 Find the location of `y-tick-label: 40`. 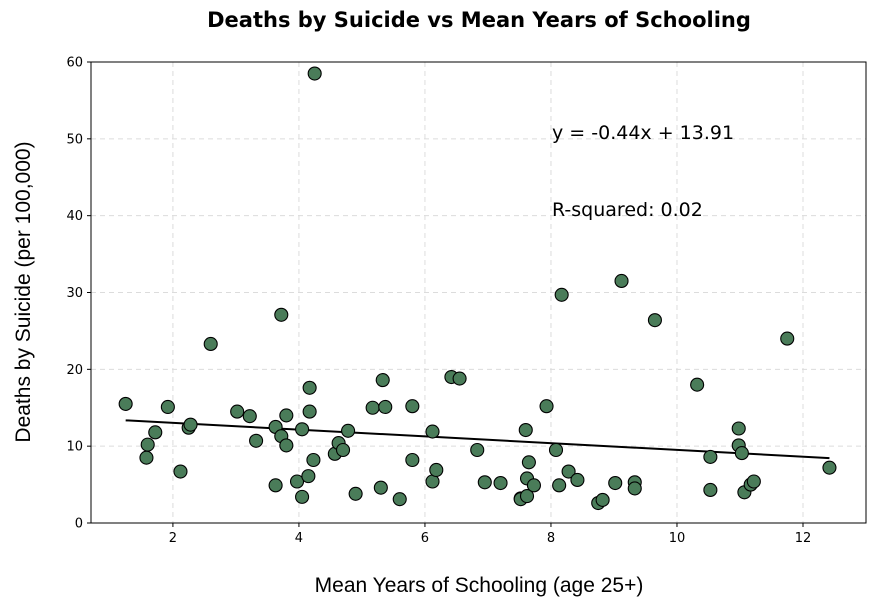

y-tick-label: 40 is located at coordinates (74, 216).